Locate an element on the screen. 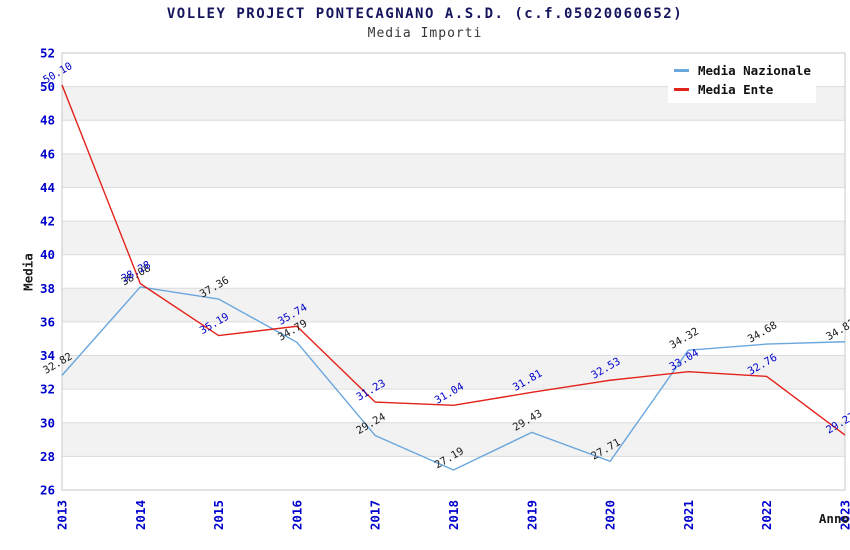  x-tick-label: 2014 is located at coordinates (140, 515).